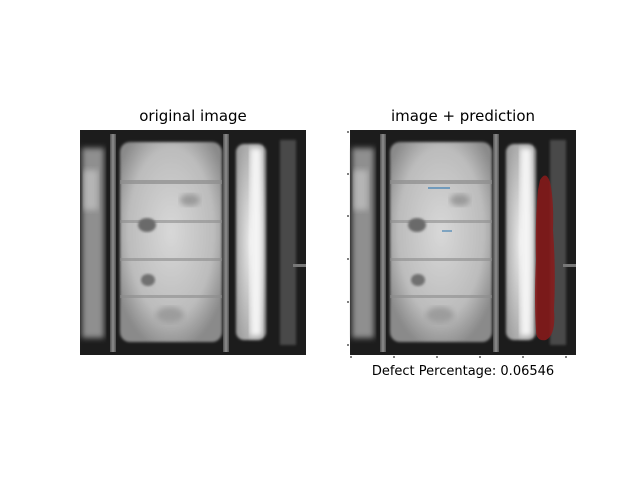 The image size is (640, 480). Describe the element at coordinates (193, 116) in the screenshot. I see `original-image-title: original image` at that location.